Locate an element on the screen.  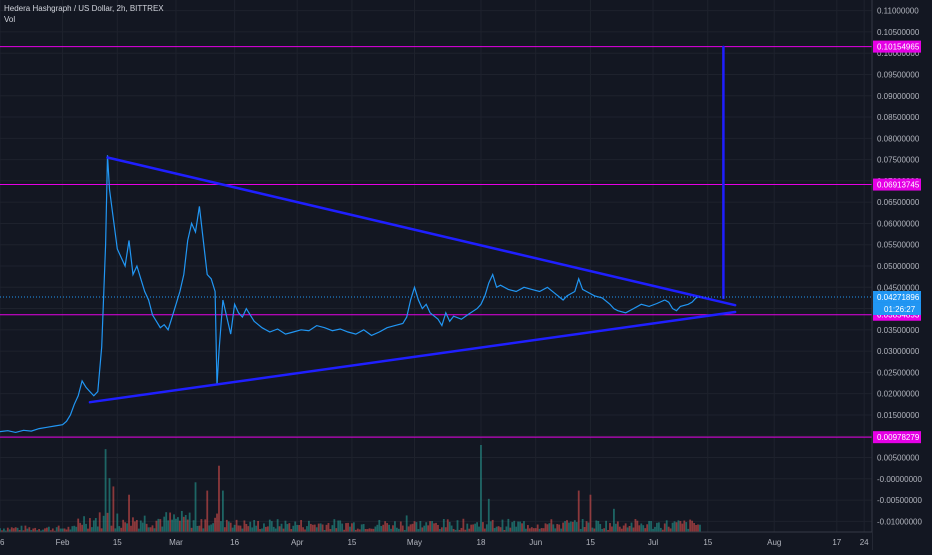
time-axis-background is located at coordinates (436, 541).